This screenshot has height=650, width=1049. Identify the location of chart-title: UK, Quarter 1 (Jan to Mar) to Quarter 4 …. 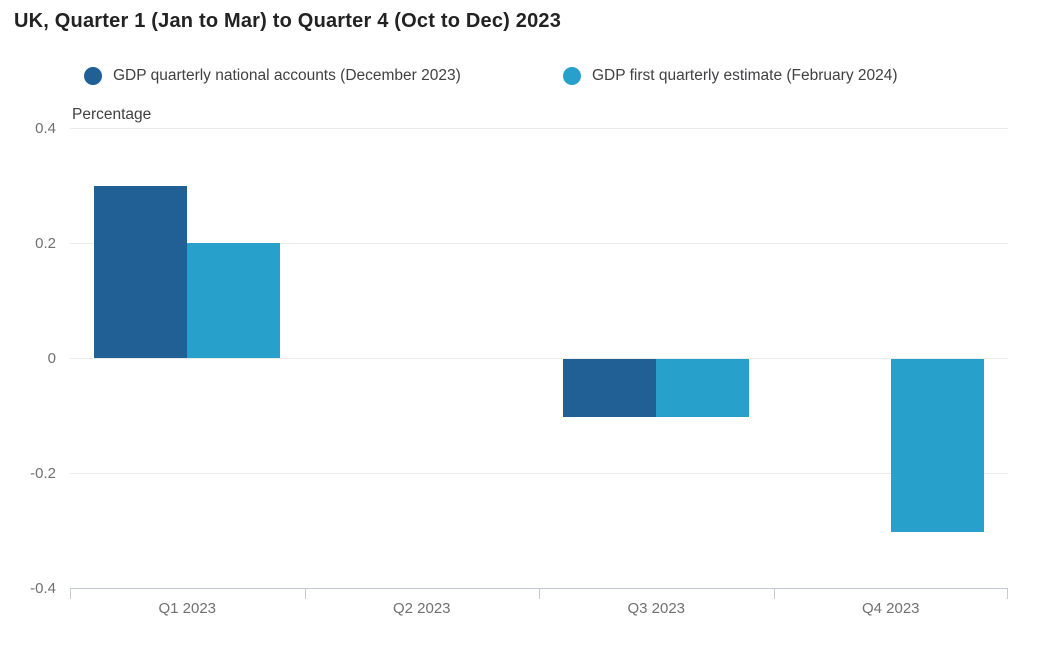
(288, 21).